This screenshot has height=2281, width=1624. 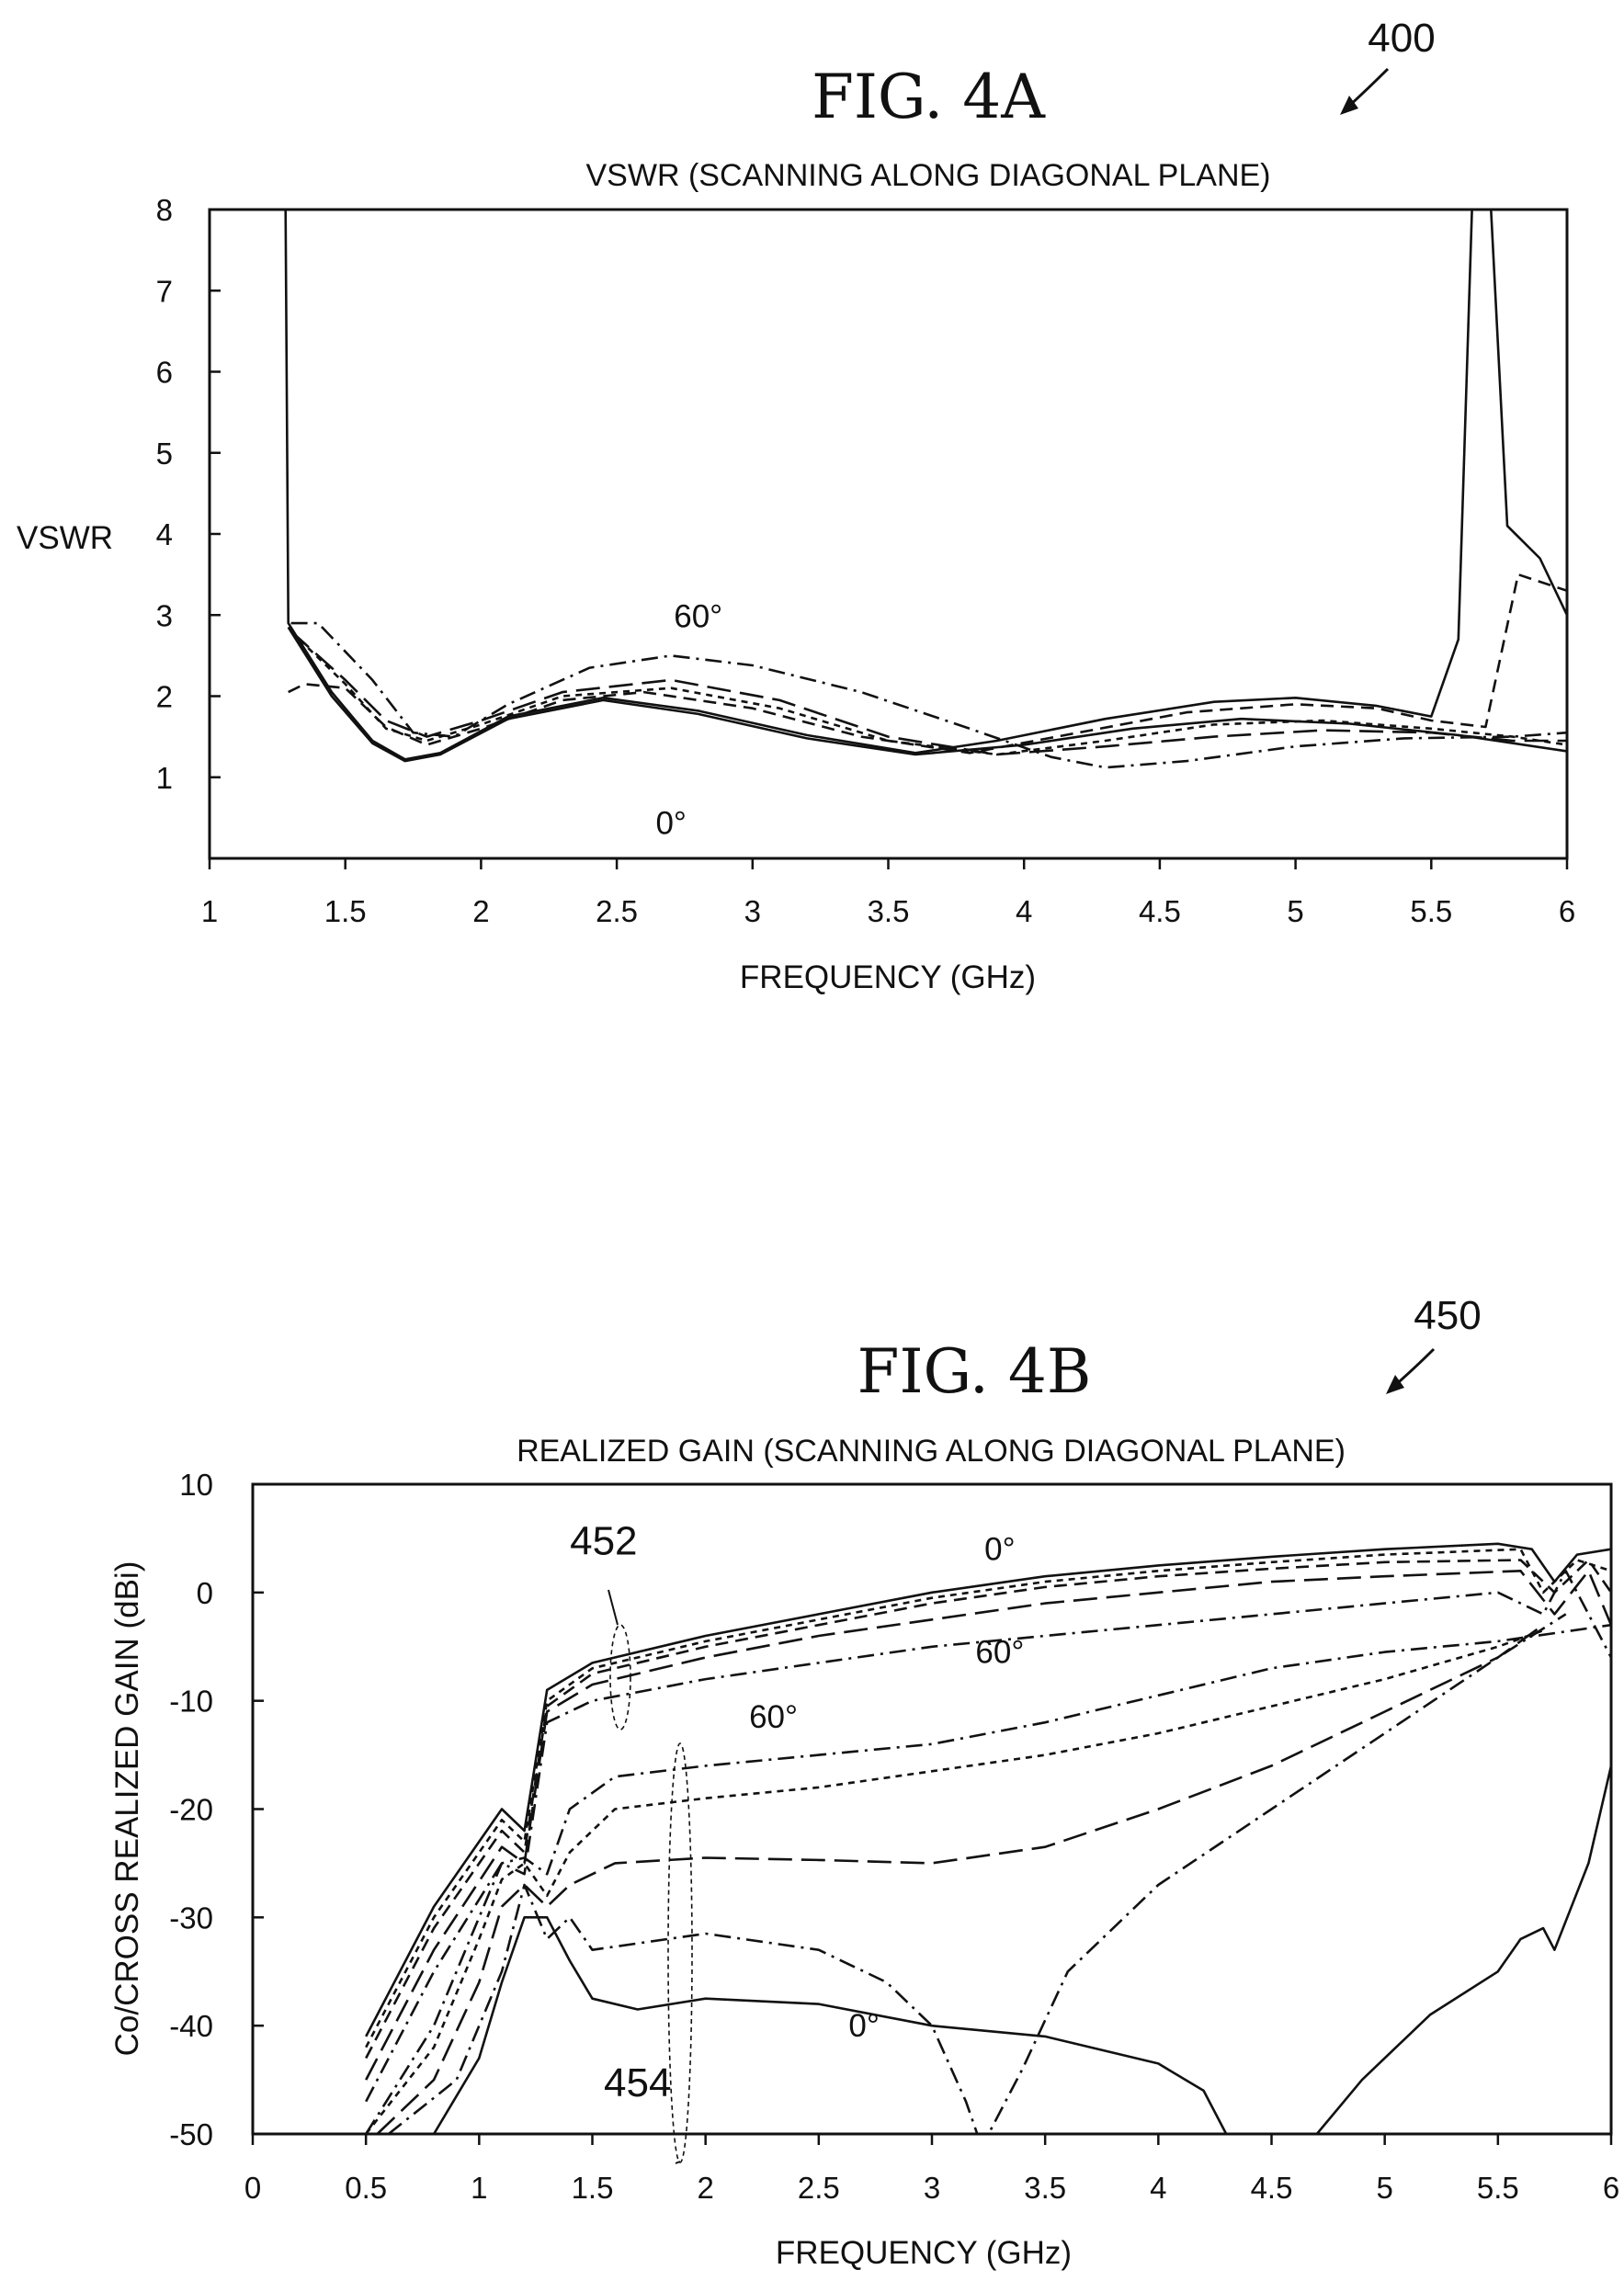 What do you see at coordinates (164, 291) in the screenshot?
I see `y-tick-label: 7` at bounding box center [164, 291].